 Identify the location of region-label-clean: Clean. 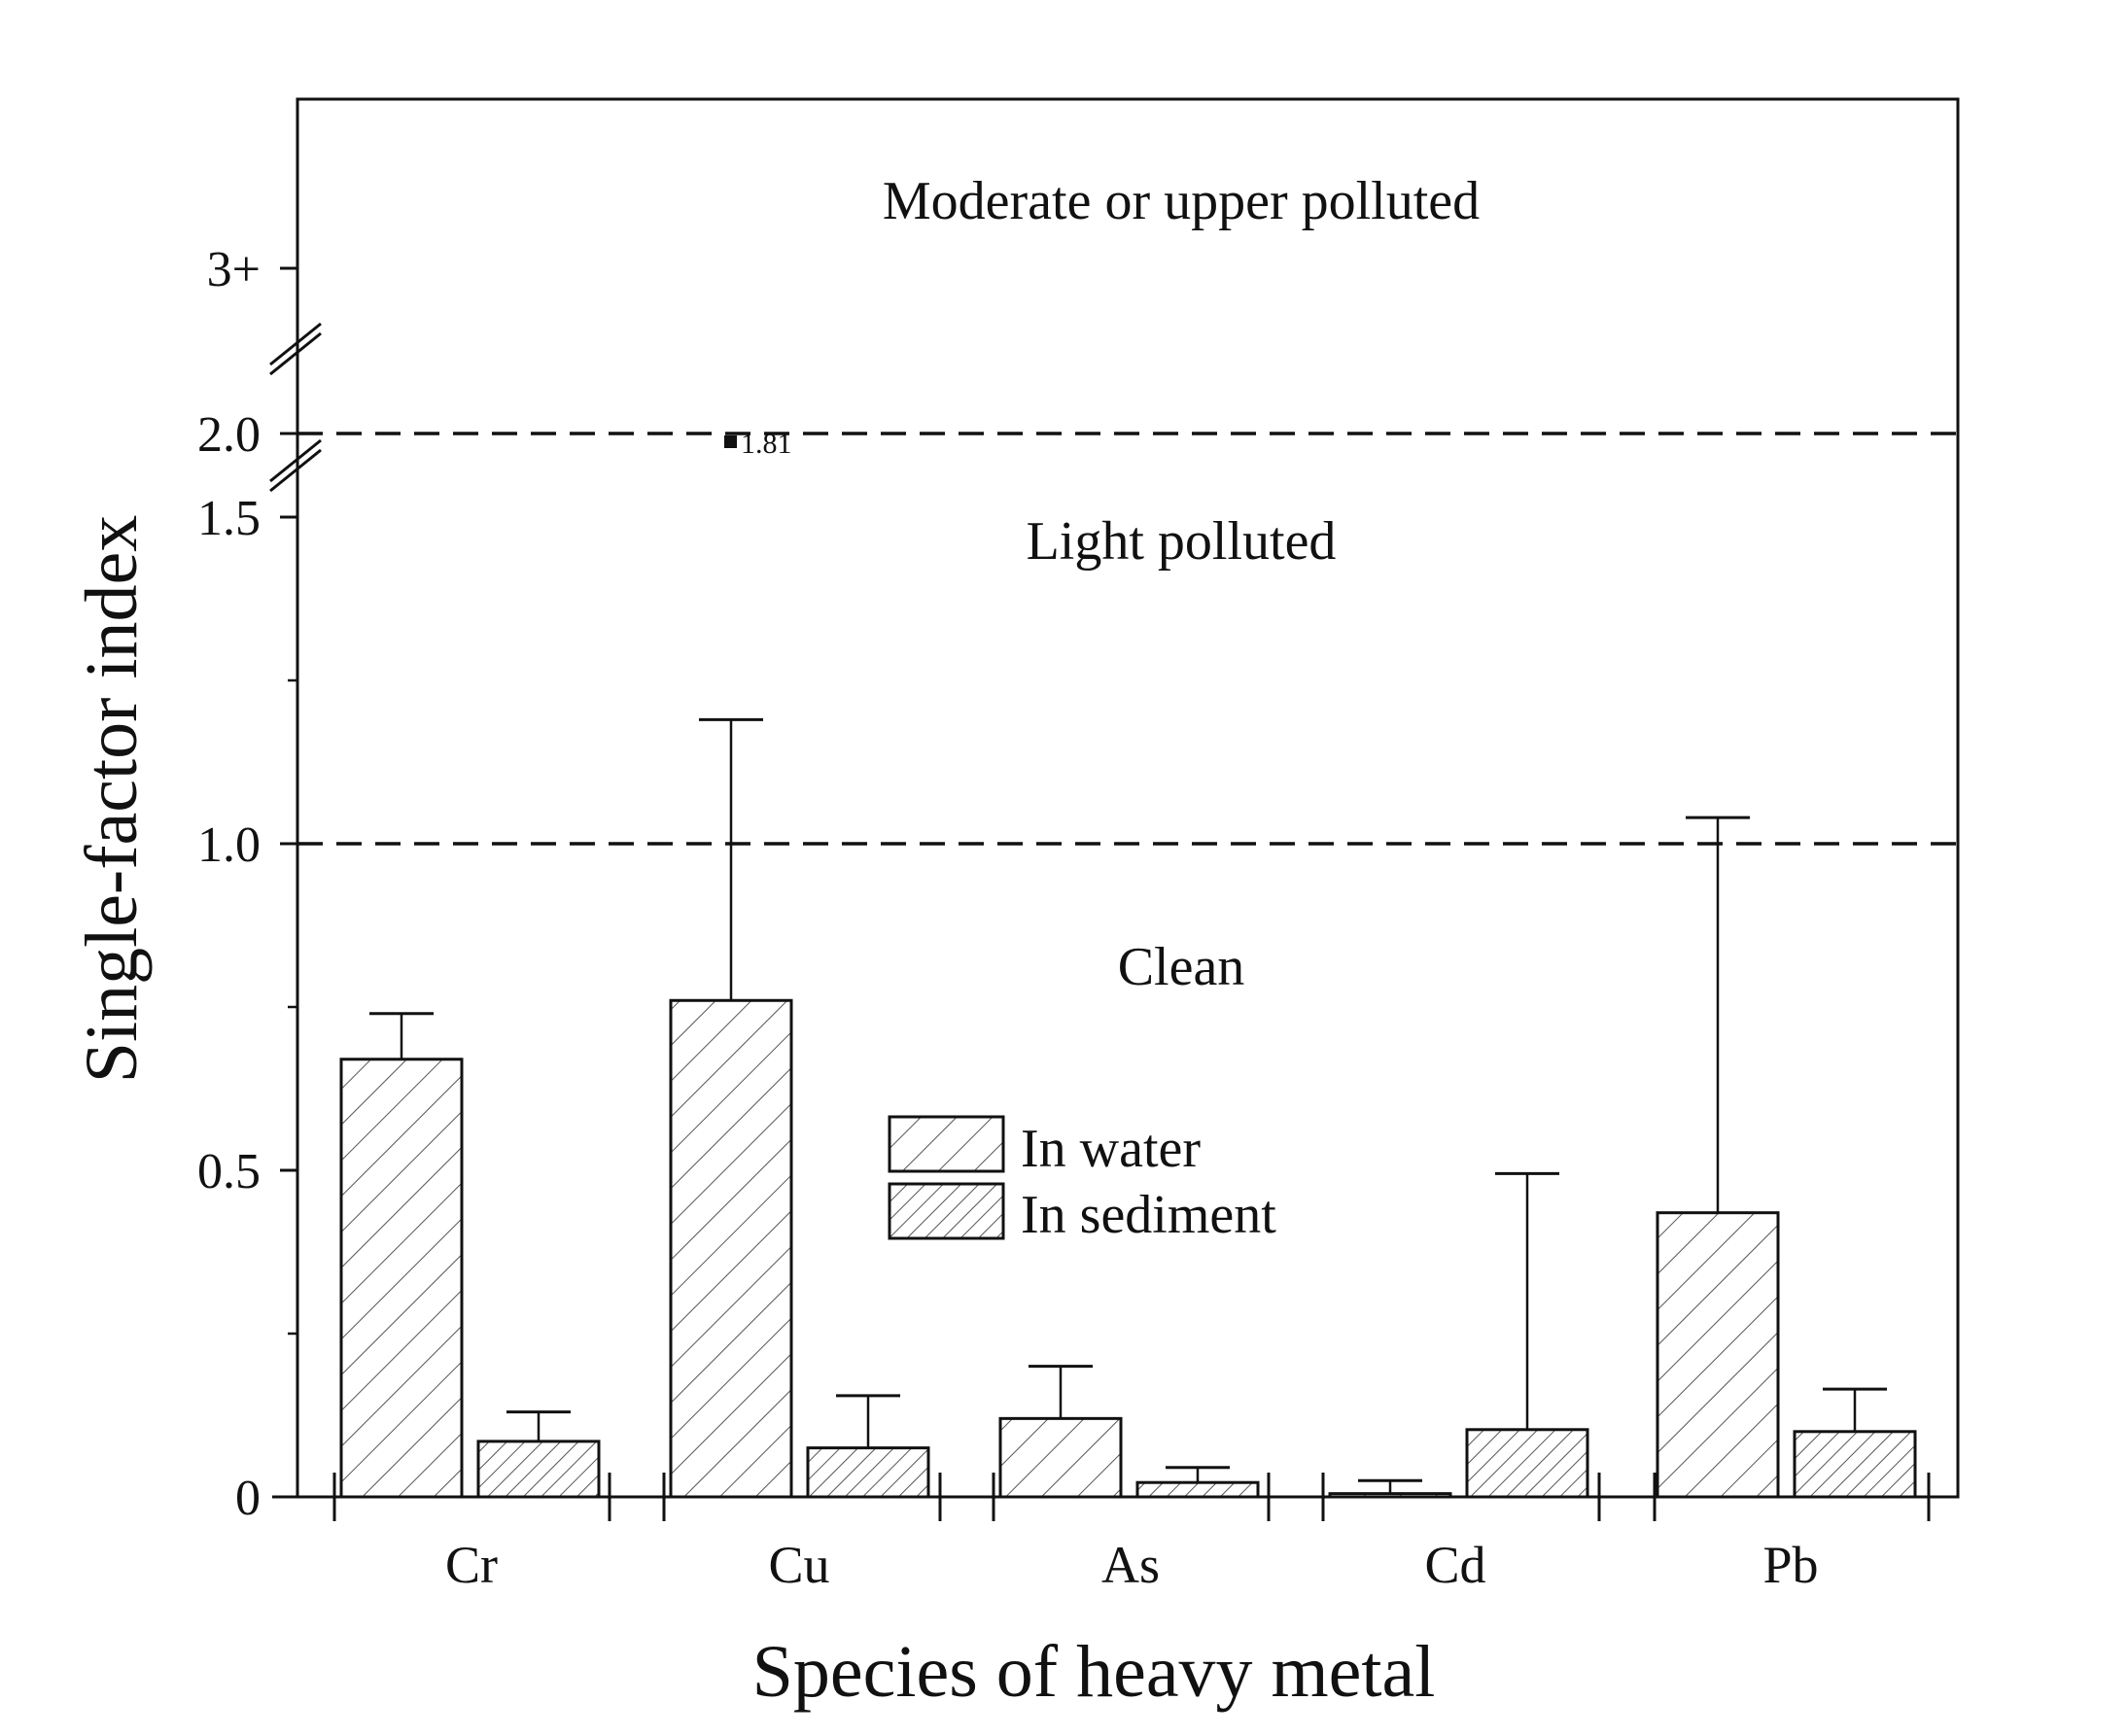
(1181, 967).